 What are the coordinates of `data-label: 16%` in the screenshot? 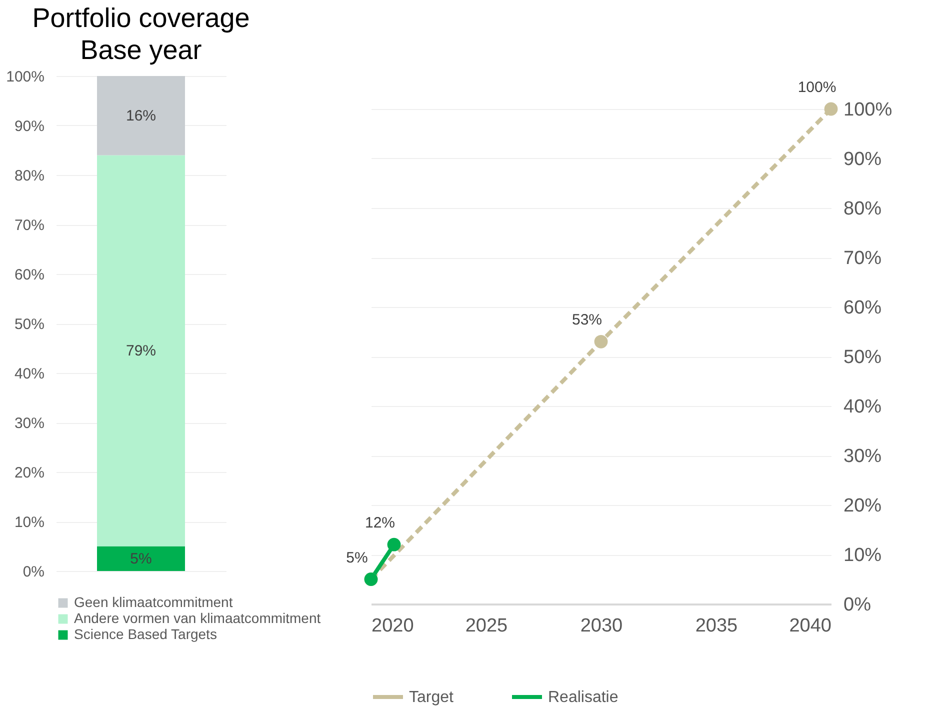 It's located at (141, 116).